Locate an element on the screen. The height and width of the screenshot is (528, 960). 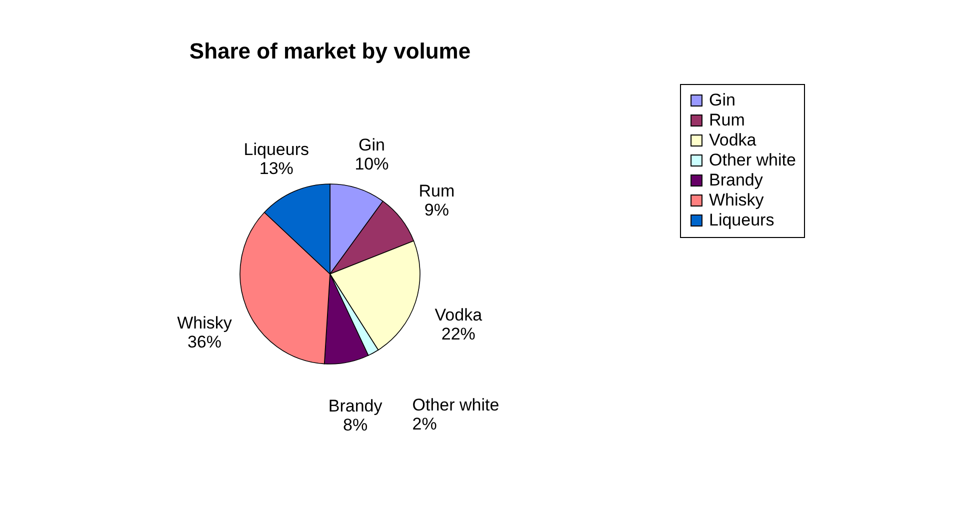
legend-label: Gin is located at coordinates (722, 100).